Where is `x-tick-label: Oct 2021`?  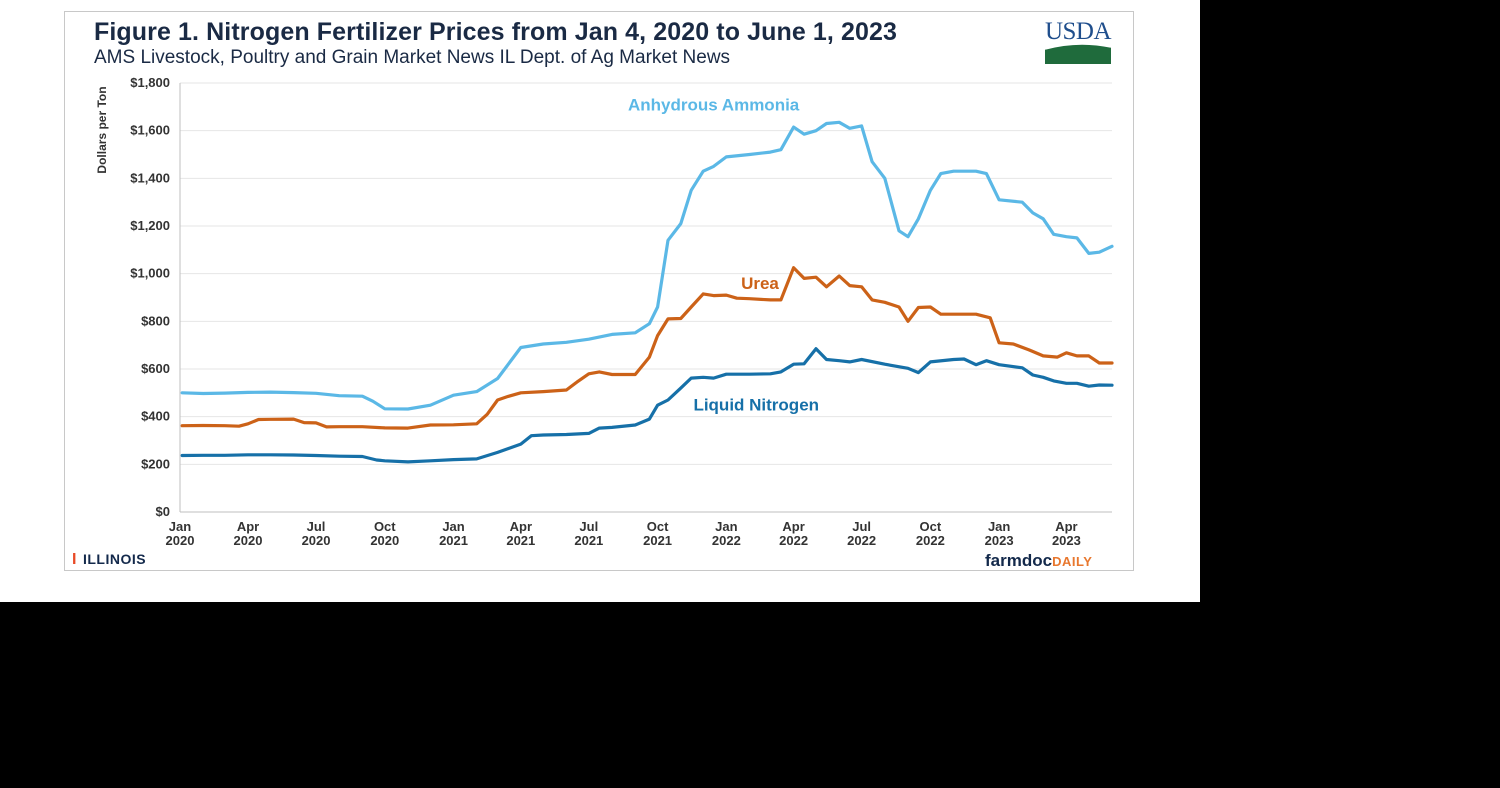
x-tick-label: Oct 2021 is located at coordinates (657, 533).